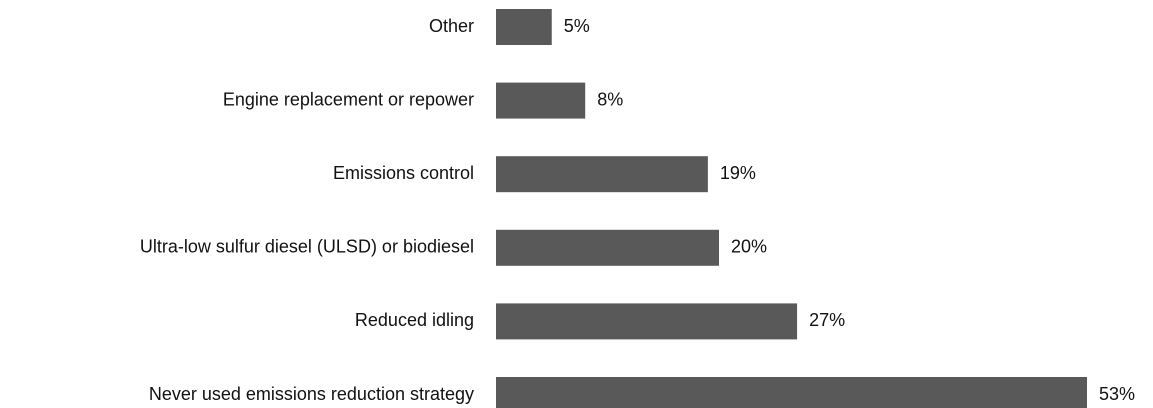 Image resolution: width=1153 pixels, height=408 pixels. Describe the element at coordinates (348, 99) in the screenshot. I see `category-label: Engine replacement or repower` at that location.